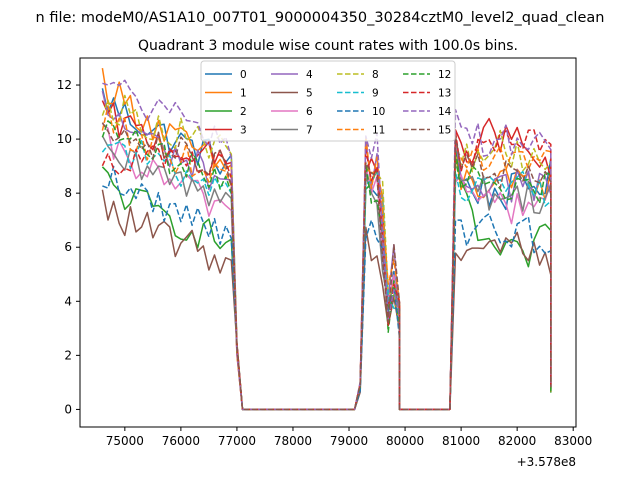  I want to click on y-tick-label-12: 12, so click(64, 85).